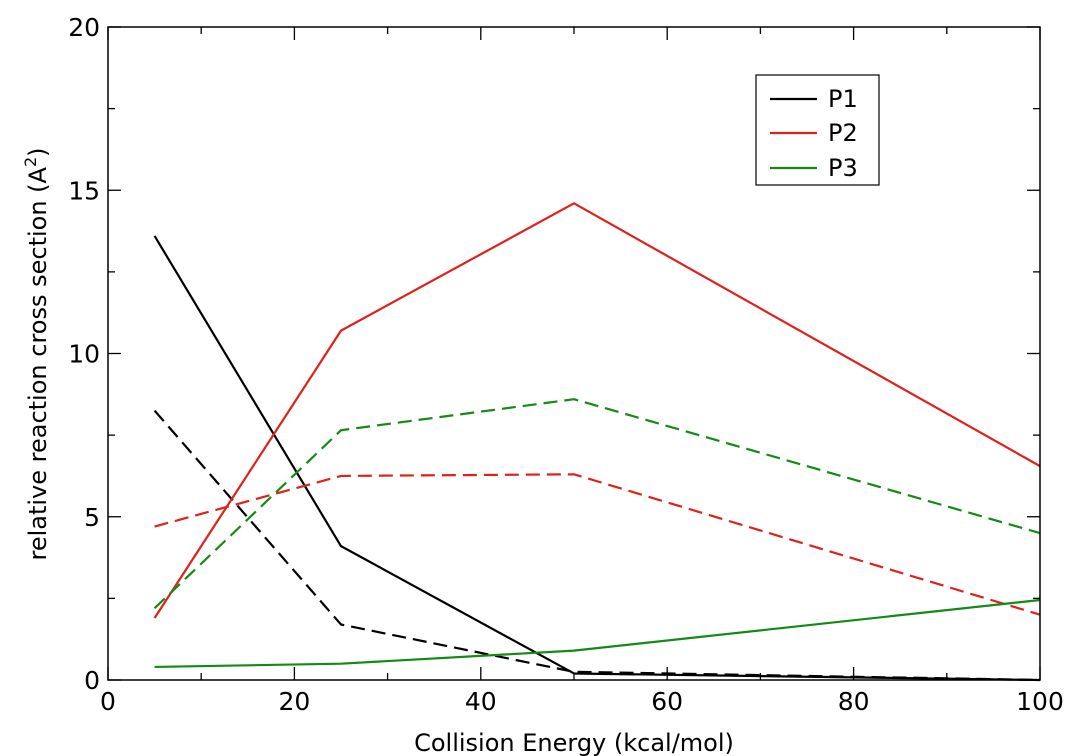  I want to click on x-tick-label: 60, so click(667, 701).